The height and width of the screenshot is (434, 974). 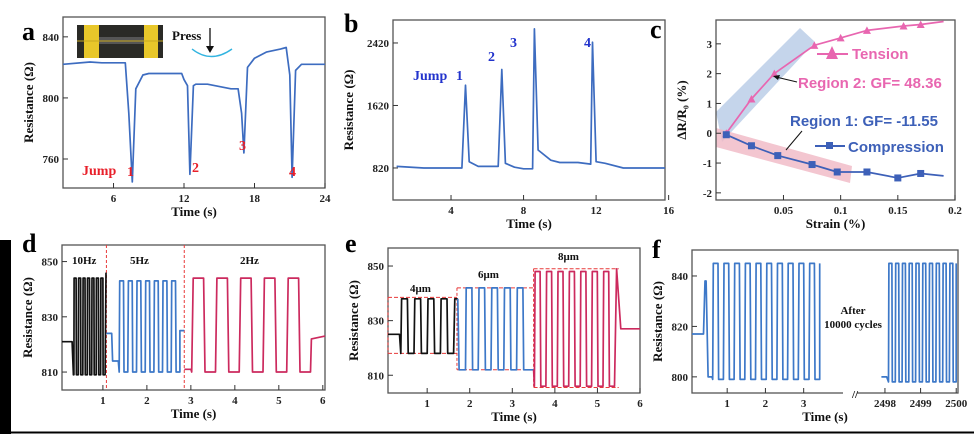 What do you see at coordinates (51, 160) in the screenshot?
I see `y-tick-label: 760` at bounding box center [51, 160].